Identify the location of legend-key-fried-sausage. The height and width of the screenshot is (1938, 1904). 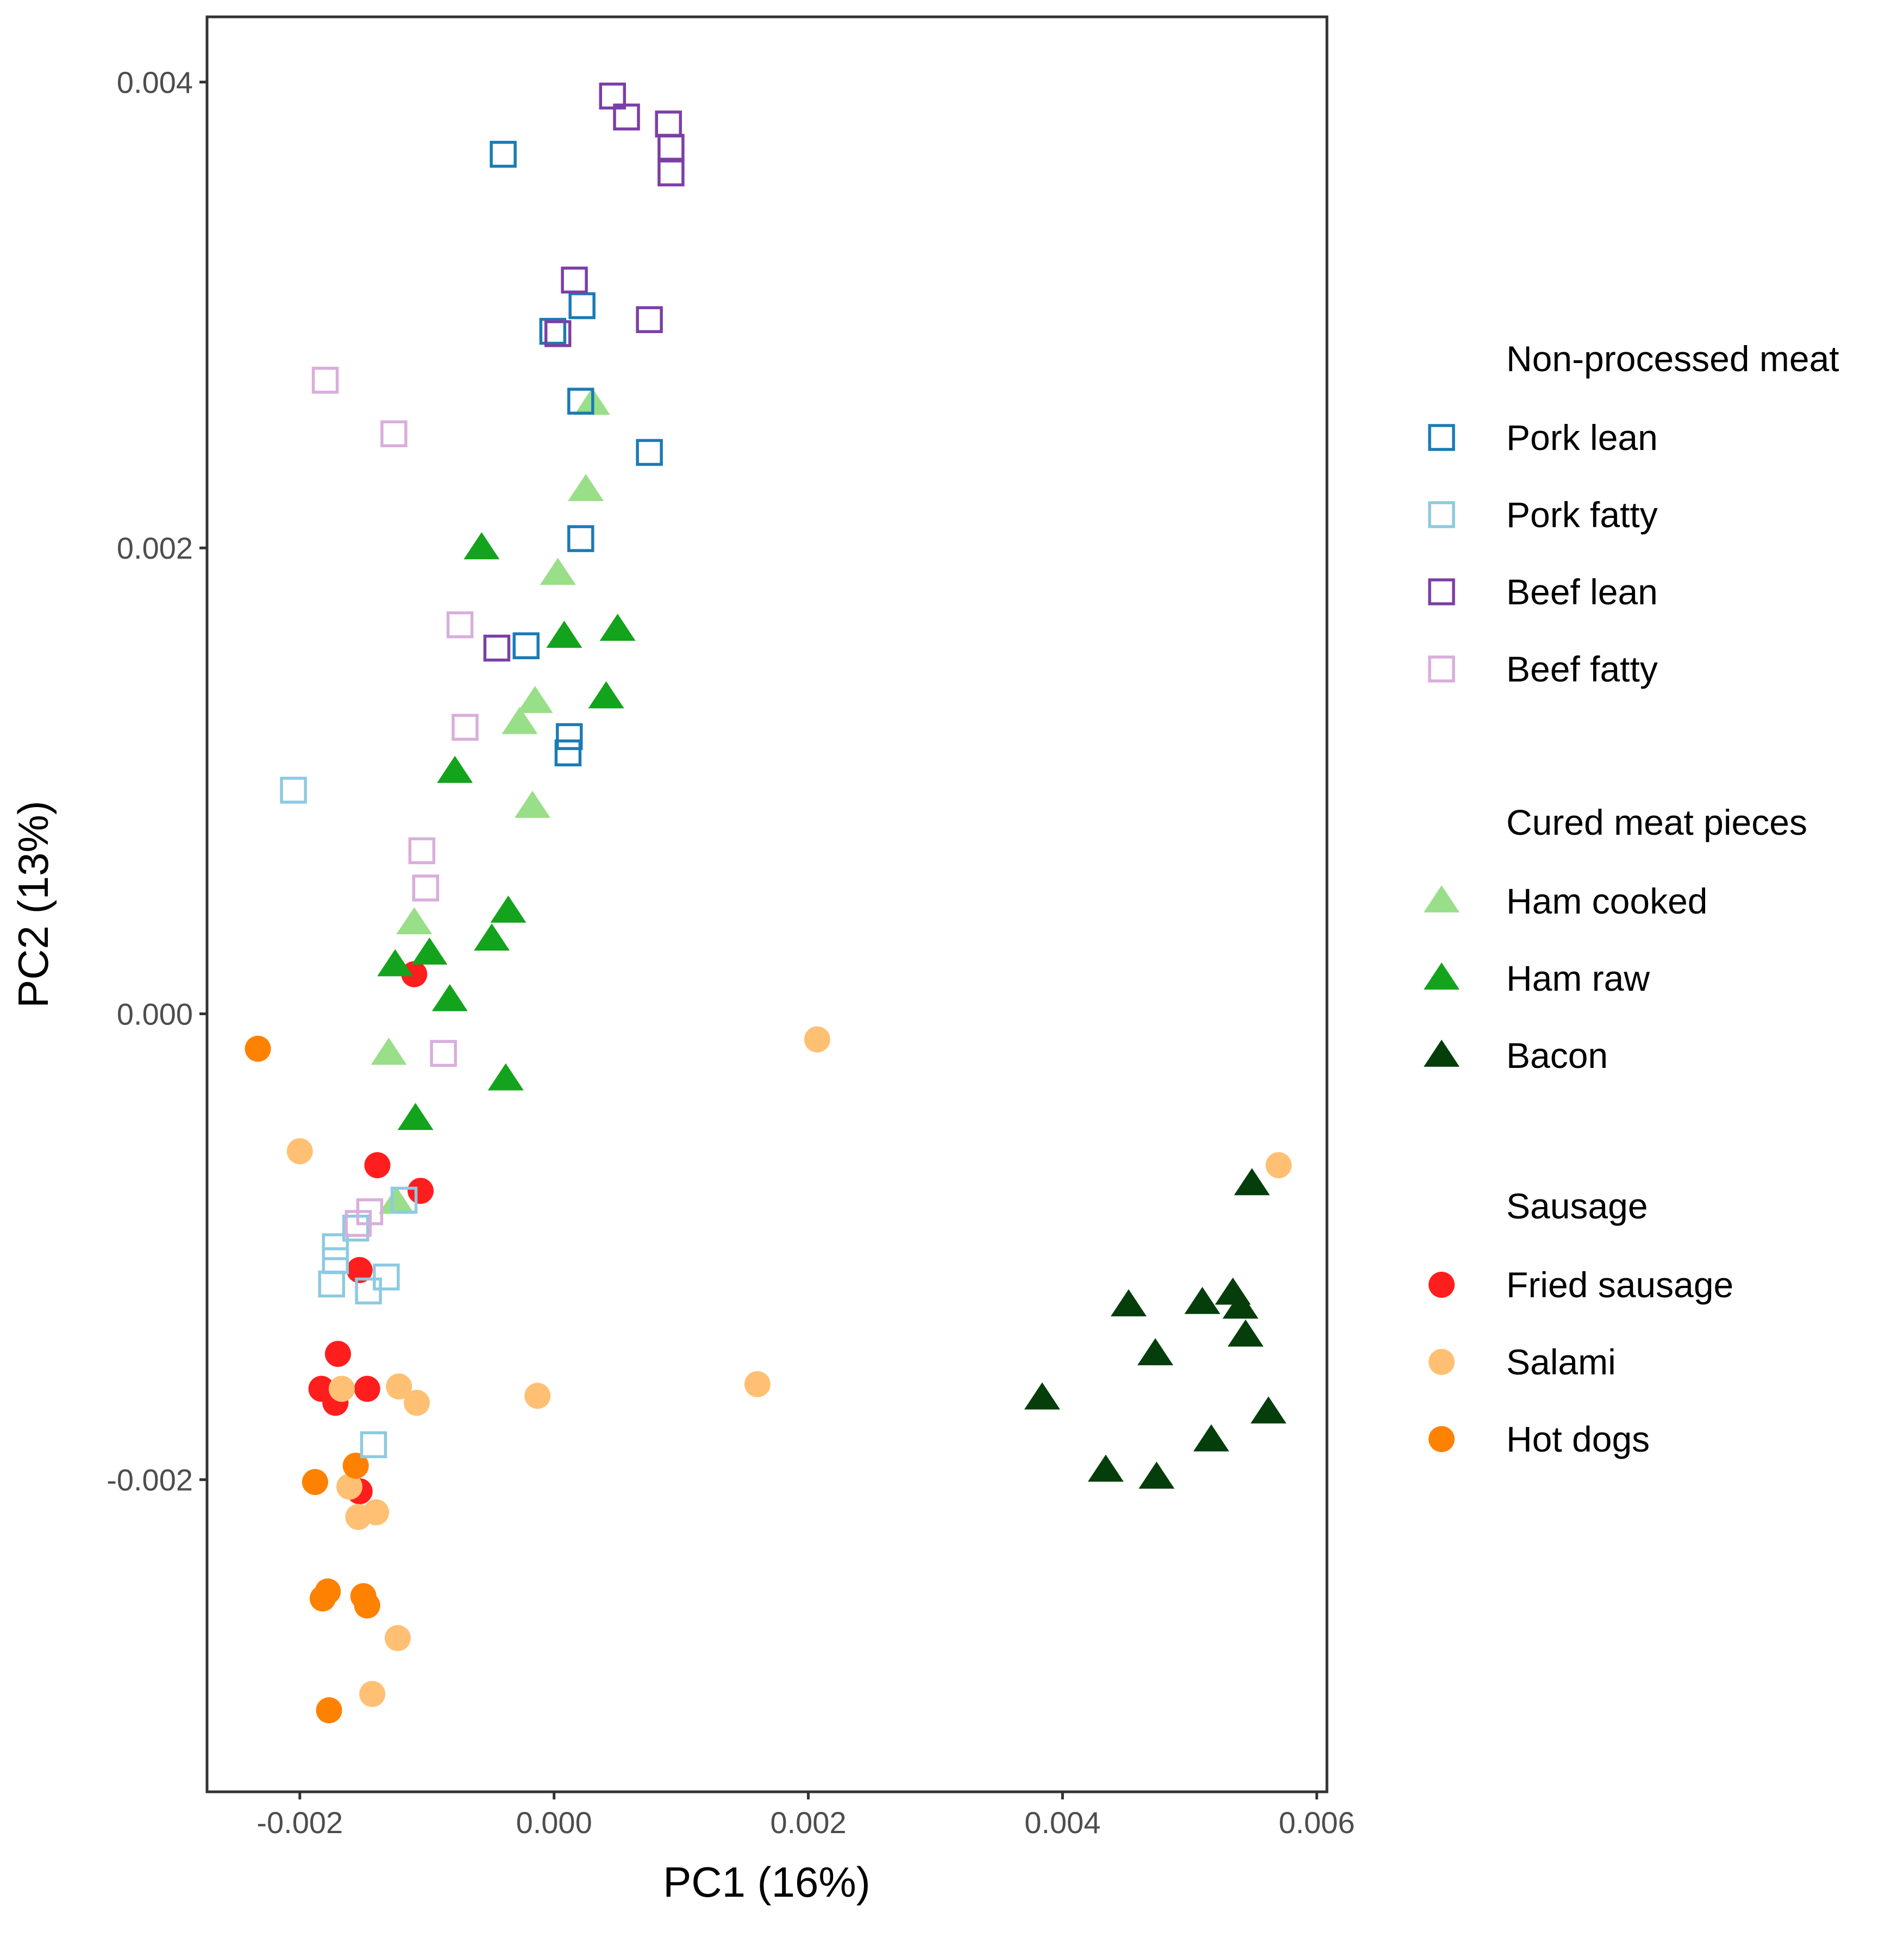
(1442, 1285).